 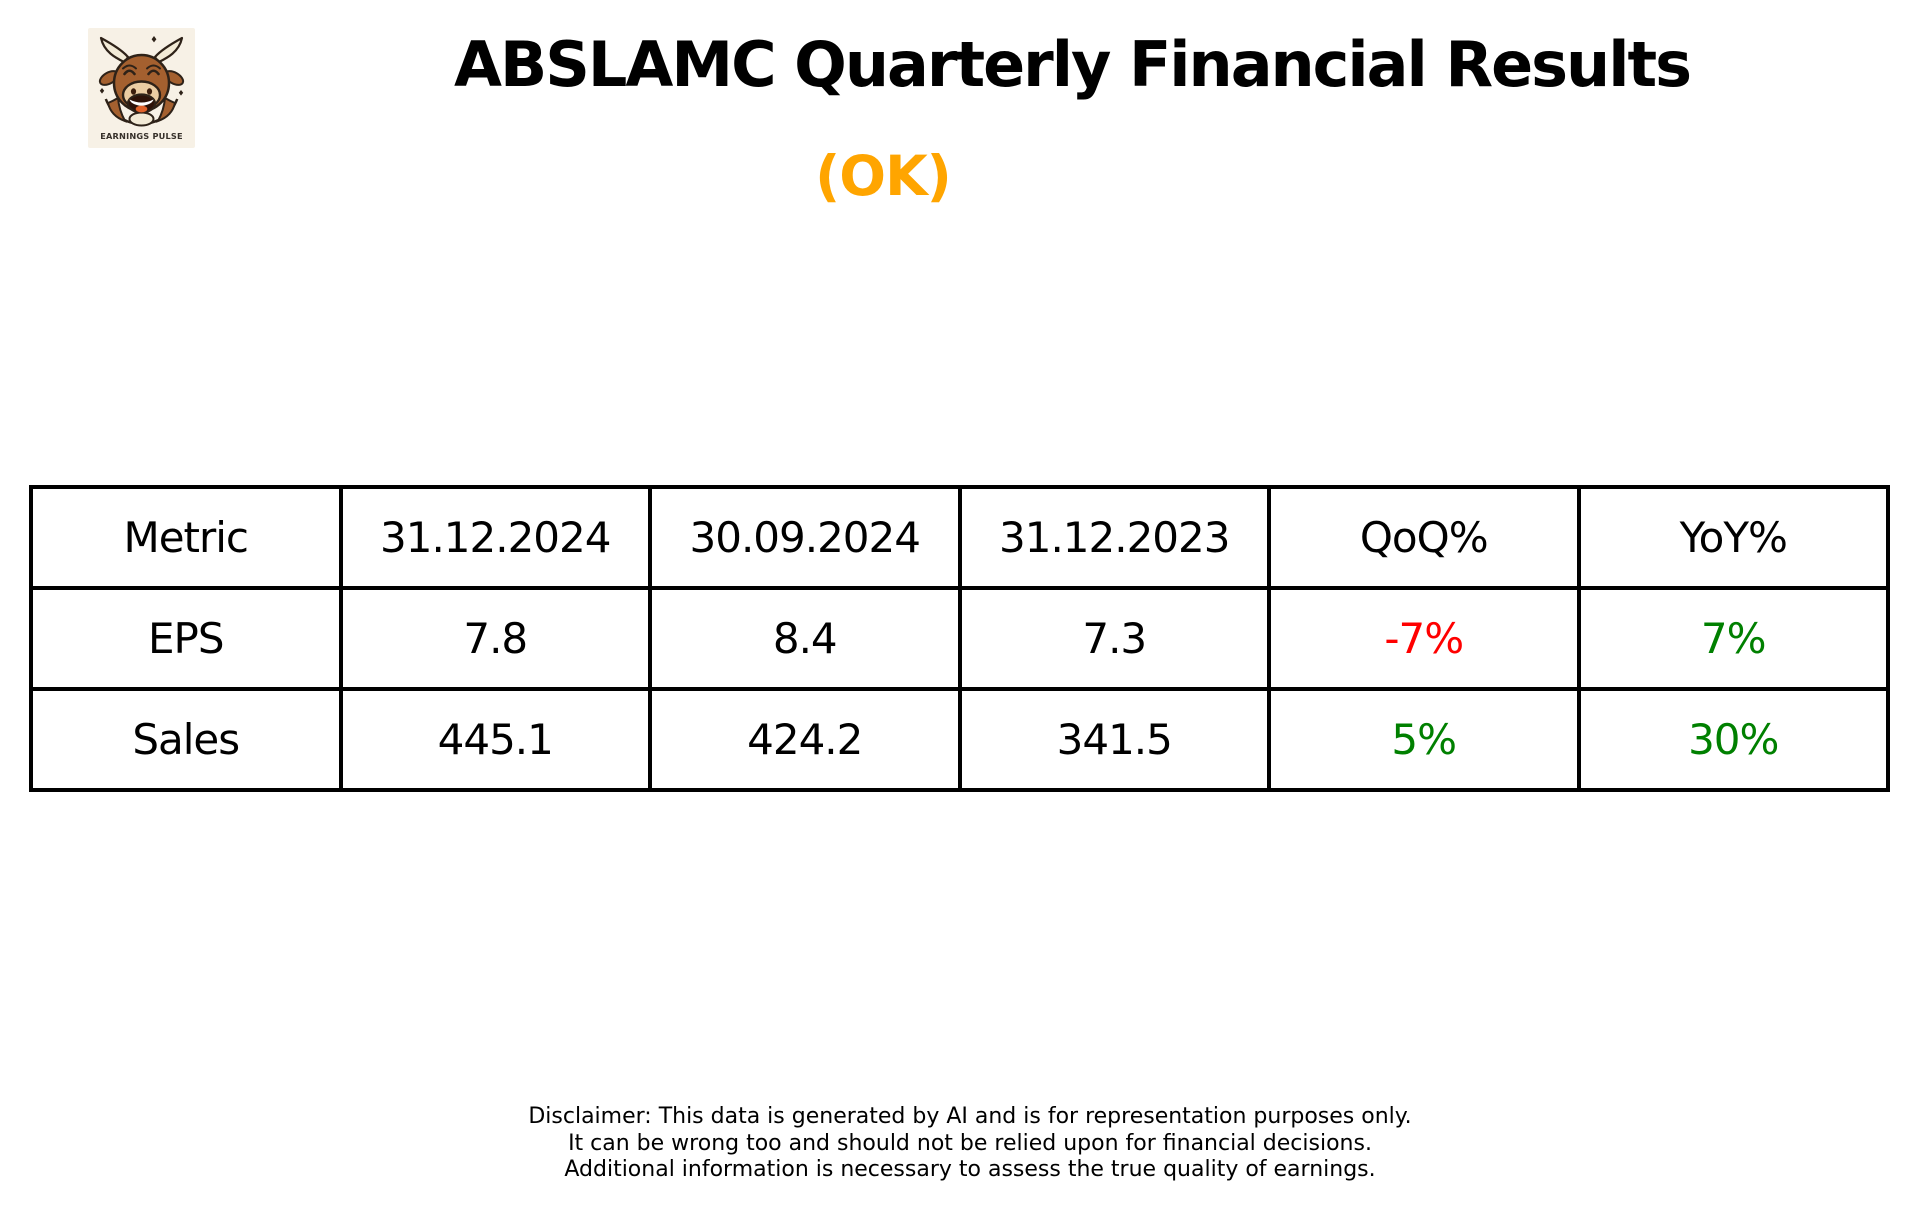 What do you see at coordinates (186, 537) in the screenshot?
I see `col-header-metric: Metric` at bounding box center [186, 537].